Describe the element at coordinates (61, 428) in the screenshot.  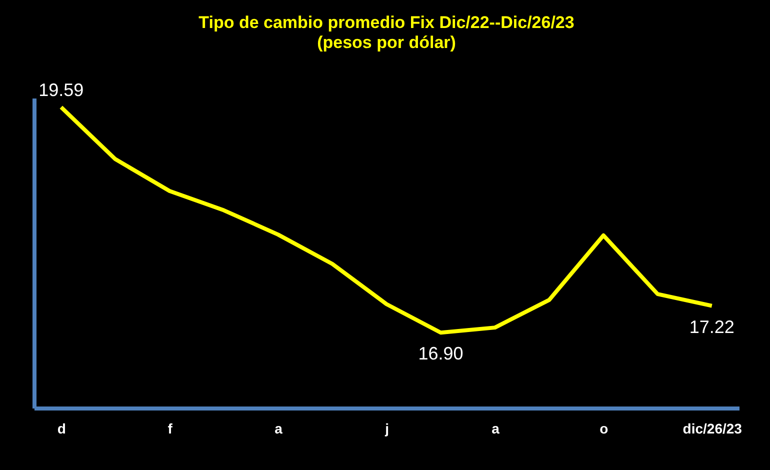
I see `x-tick-label: d` at that location.